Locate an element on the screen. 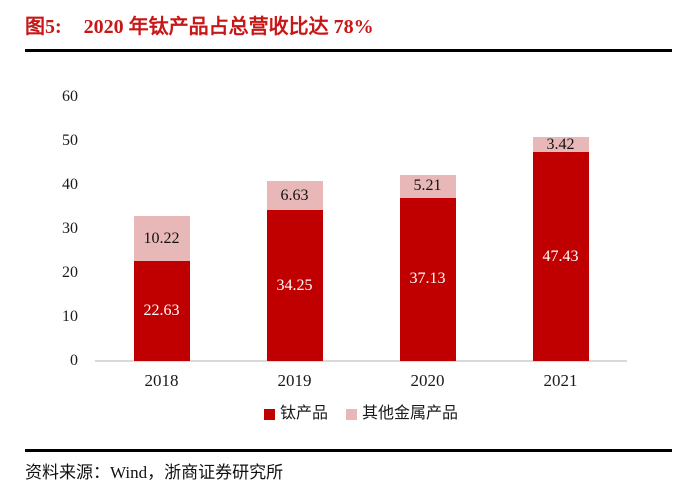 The width and height of the screenshot is (688, 503). y-tick-label: 50 is located at coordinates (70, 140).